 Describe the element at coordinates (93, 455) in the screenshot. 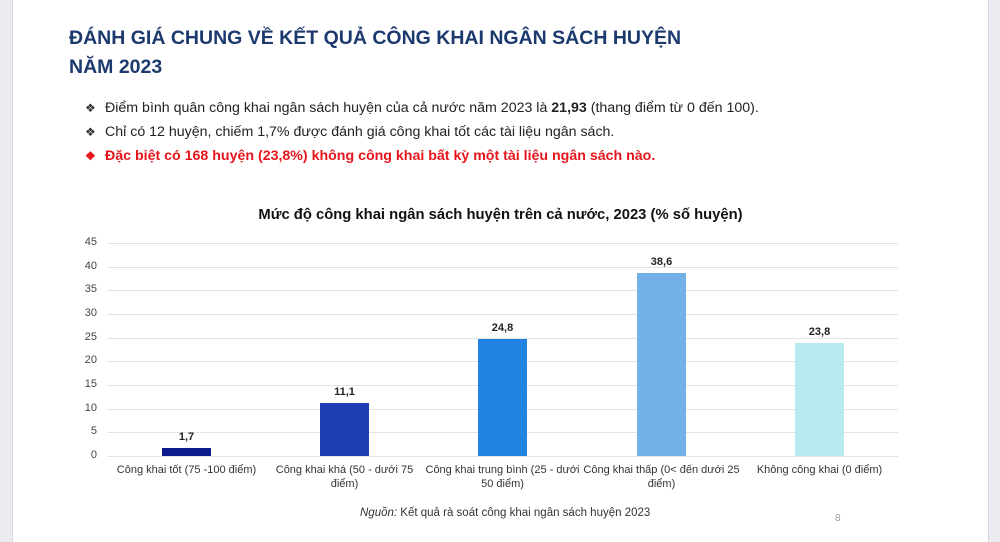

I see `y-tick-label: 0` at that location.